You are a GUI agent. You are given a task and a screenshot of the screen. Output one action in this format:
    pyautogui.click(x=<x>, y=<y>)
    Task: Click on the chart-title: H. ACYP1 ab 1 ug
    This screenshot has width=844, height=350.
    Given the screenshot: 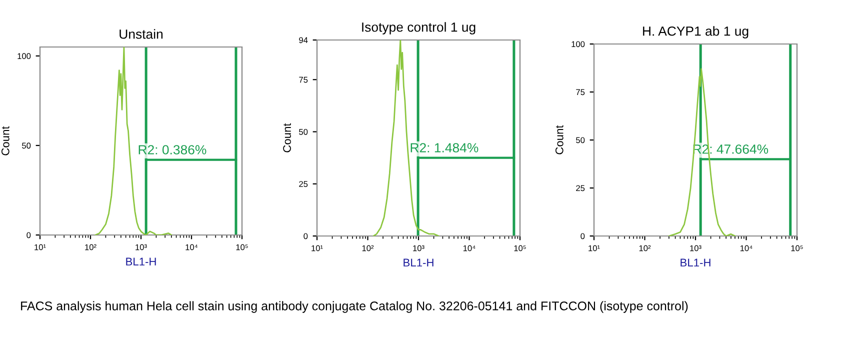 What is the action you would take?
    pyautogui.click(x=695, y=32)
    